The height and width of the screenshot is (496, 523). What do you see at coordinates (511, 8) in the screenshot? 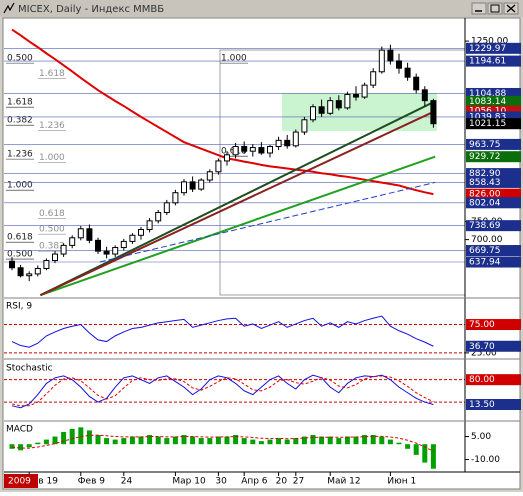
I see `close-icon` at bounding box center [511, 8].